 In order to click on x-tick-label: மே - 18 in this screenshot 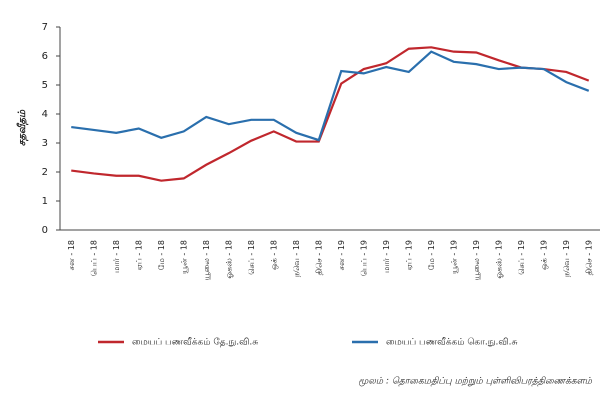, I will do `click(161, 255)`.